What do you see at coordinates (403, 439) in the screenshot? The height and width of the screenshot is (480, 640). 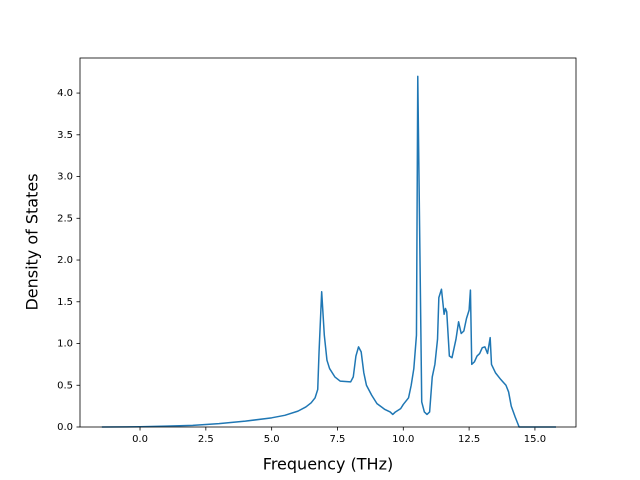 I see `x-tick-label: 10.0` at bounding box center [403, 439].